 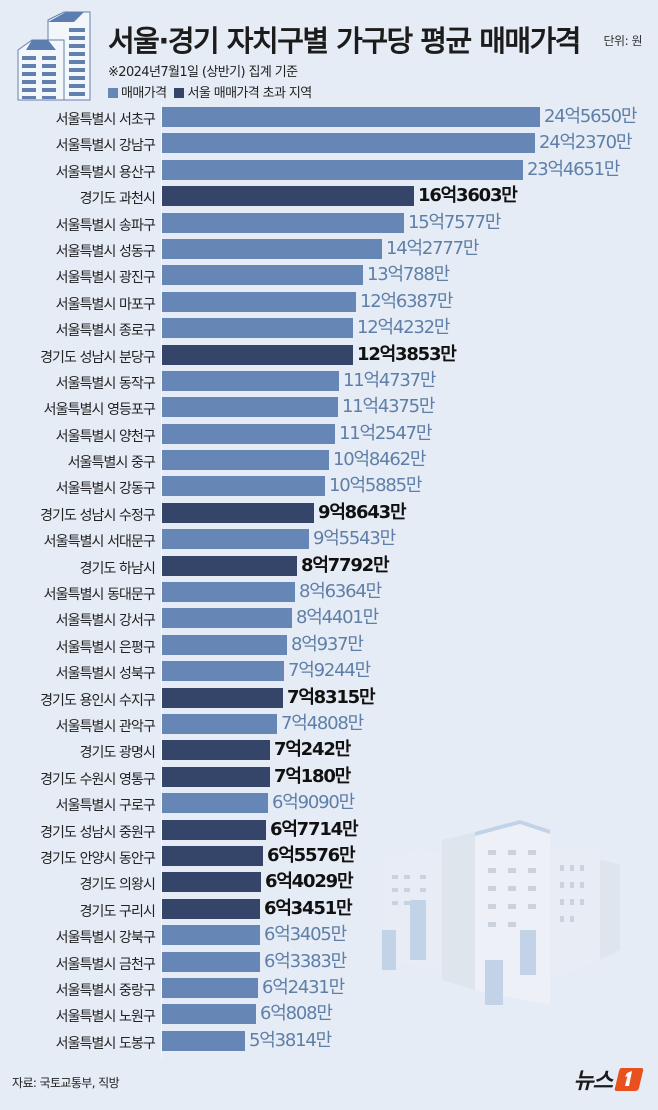 I want to click on category-label: 서울특별시 종로구, so click(x=105, y=331).